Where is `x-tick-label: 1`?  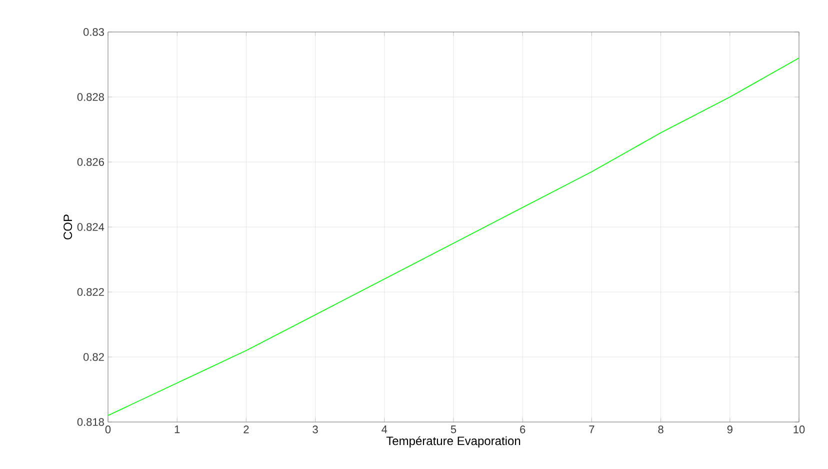
x-tick-label: 1 is located at coordinates (177, 430).